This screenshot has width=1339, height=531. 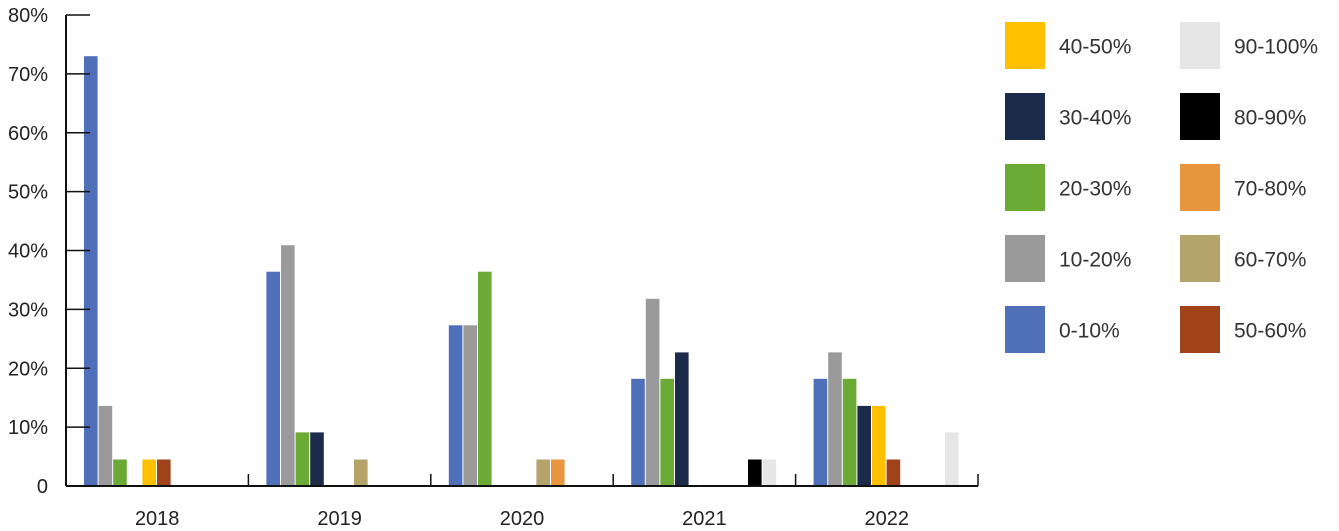 What do you see at coordinates (28, 193) in the screenshot?
I see `y-tick-label: 50%` at bounding box center [28, 193].